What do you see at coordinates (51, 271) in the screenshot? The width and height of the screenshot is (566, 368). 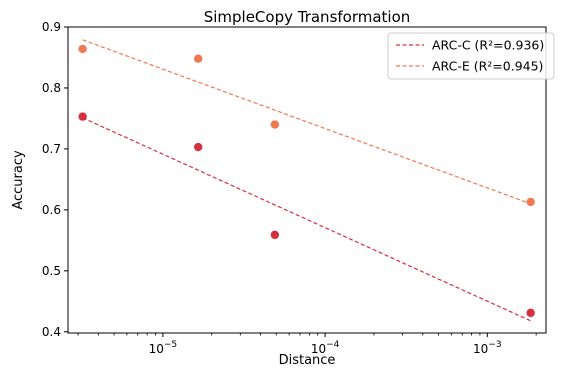 I see `y-tick-label: 0.5` at bounding box center [51, 271].